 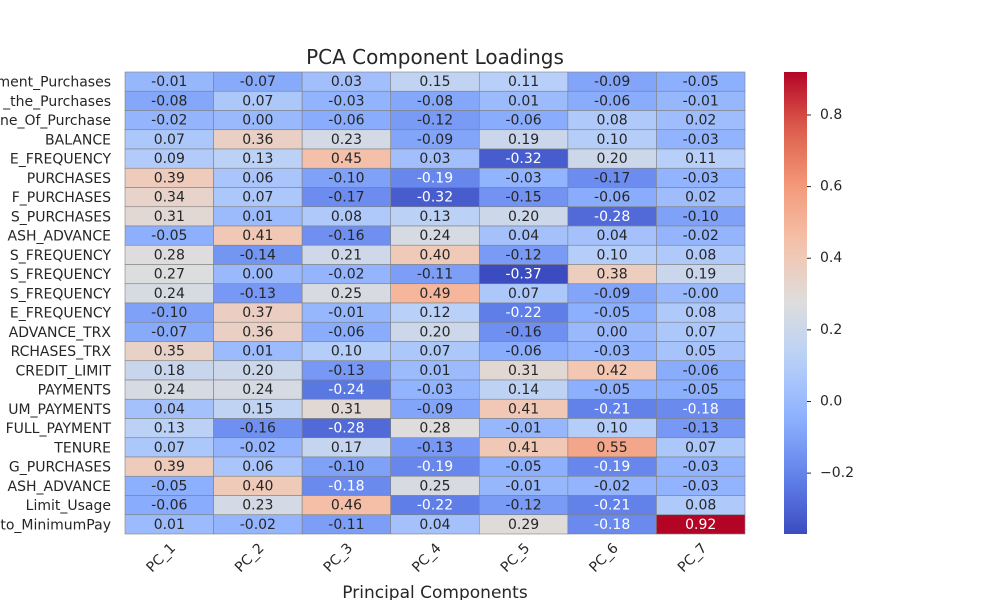 What do you see at coordinates (346, 198) in the screenshot?
I see `cell-value-label: -0.17` at bounding box center [346, 198].